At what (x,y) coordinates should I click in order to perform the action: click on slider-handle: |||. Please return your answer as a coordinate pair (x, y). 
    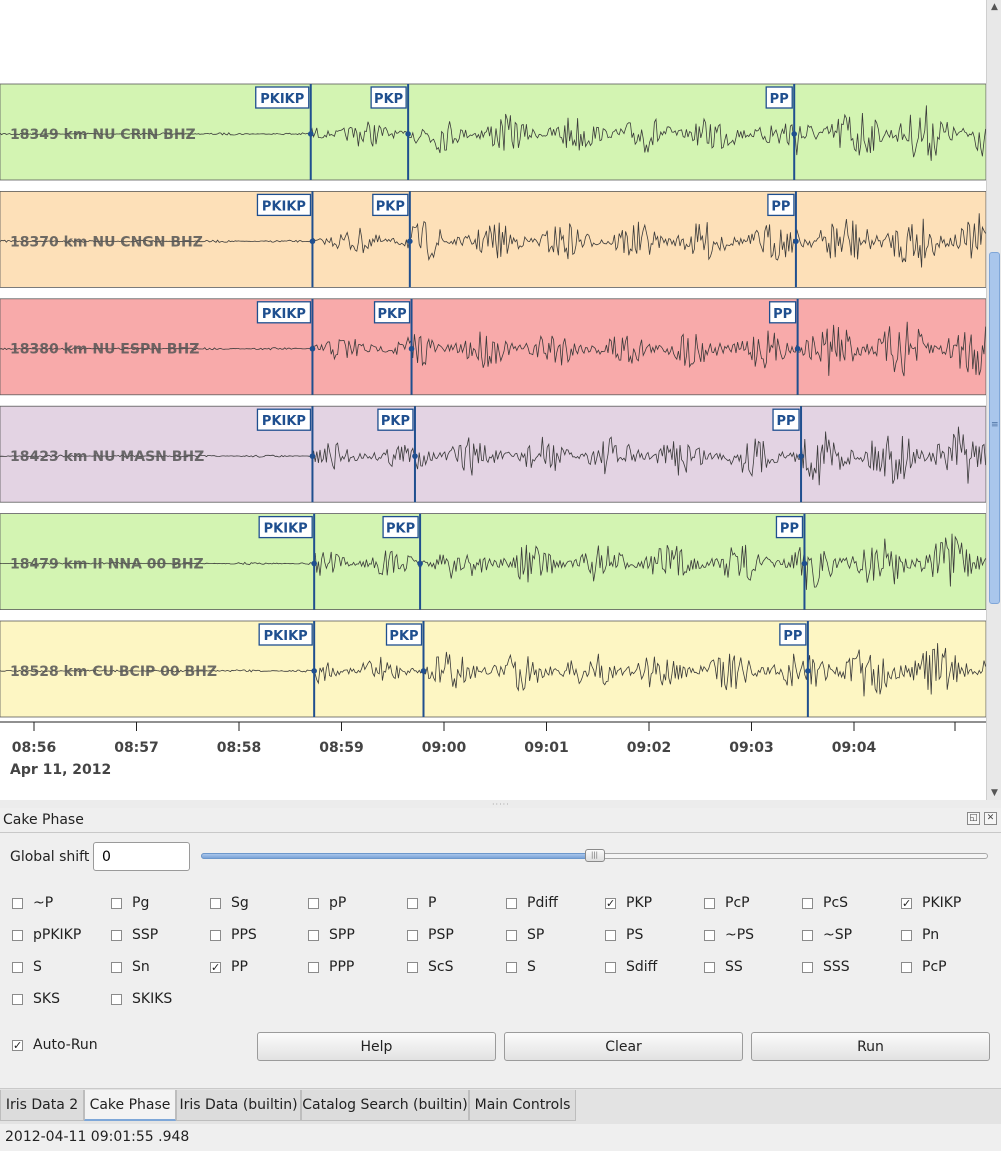
    Looking at the image, I should click on (594, 855).